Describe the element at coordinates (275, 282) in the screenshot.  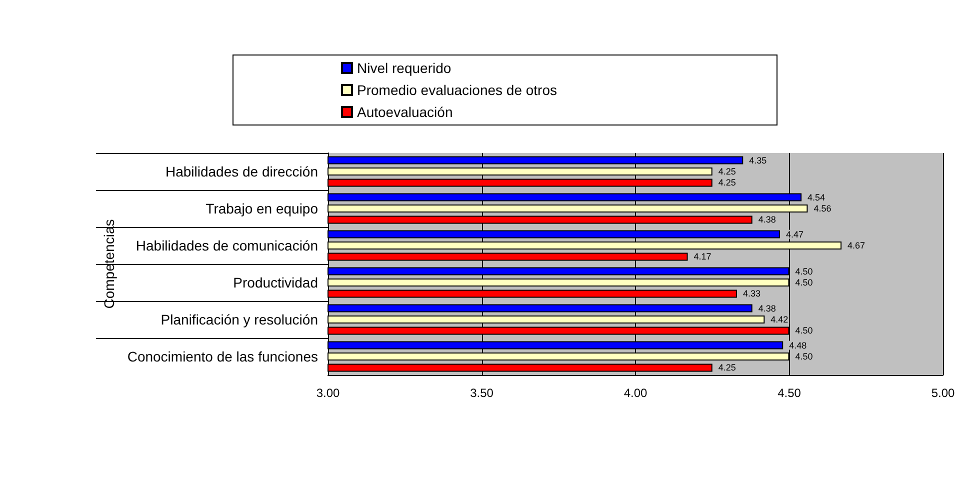
I see `y-tick-label: Productividad` at that location.